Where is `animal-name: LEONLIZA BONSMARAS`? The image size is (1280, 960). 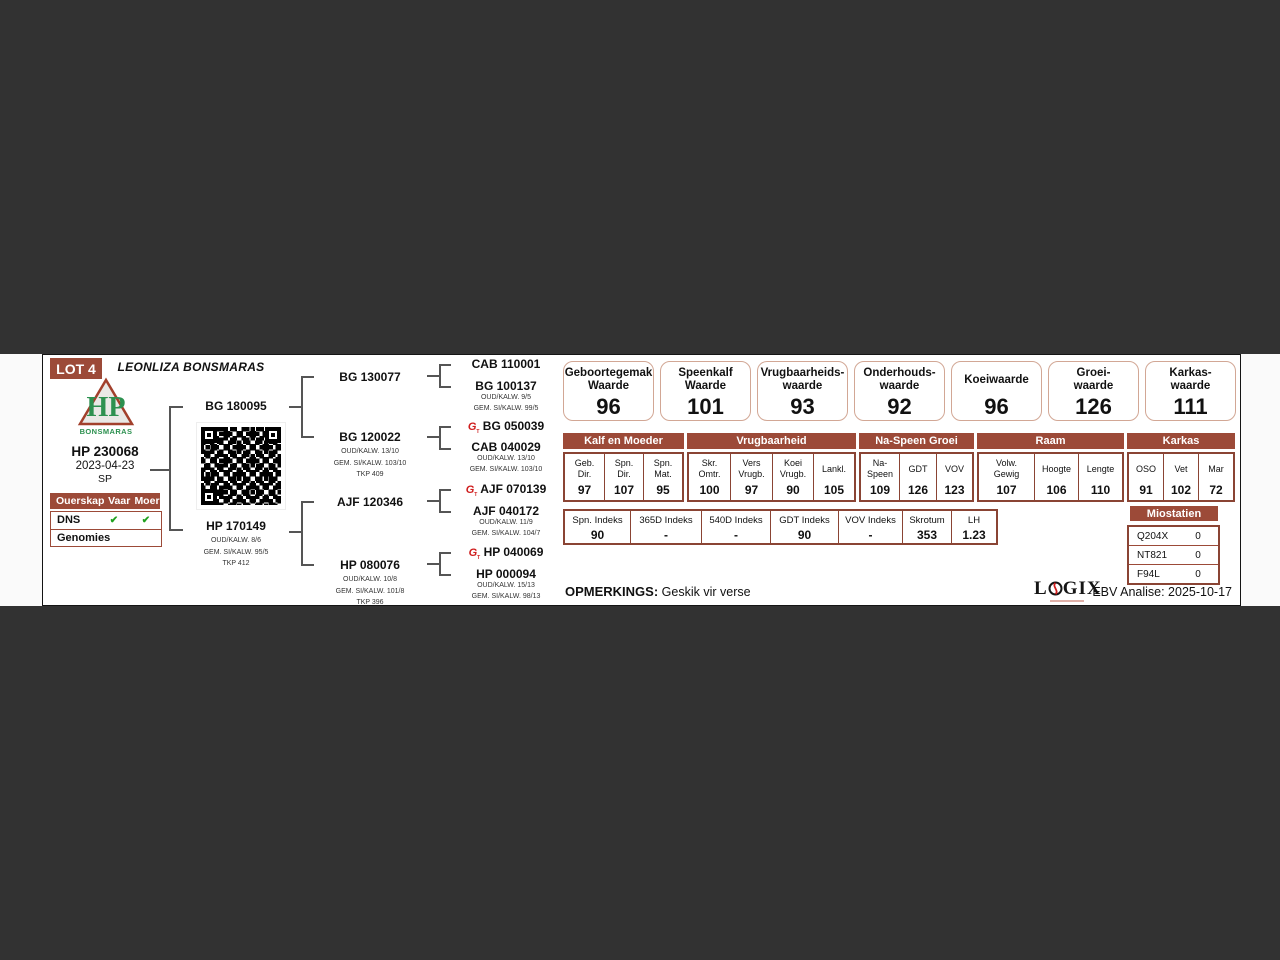
animal-name: LEONLIZA BONSMARAS is located at coordinates (191, 367).